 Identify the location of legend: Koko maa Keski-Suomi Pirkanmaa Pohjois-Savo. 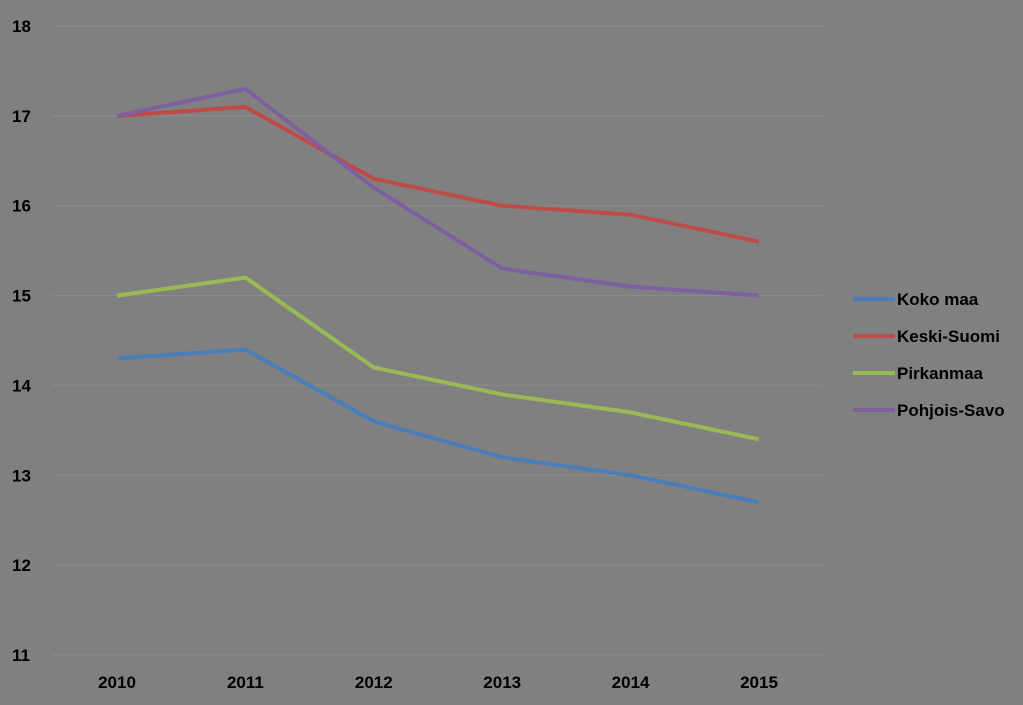
(929, 355).